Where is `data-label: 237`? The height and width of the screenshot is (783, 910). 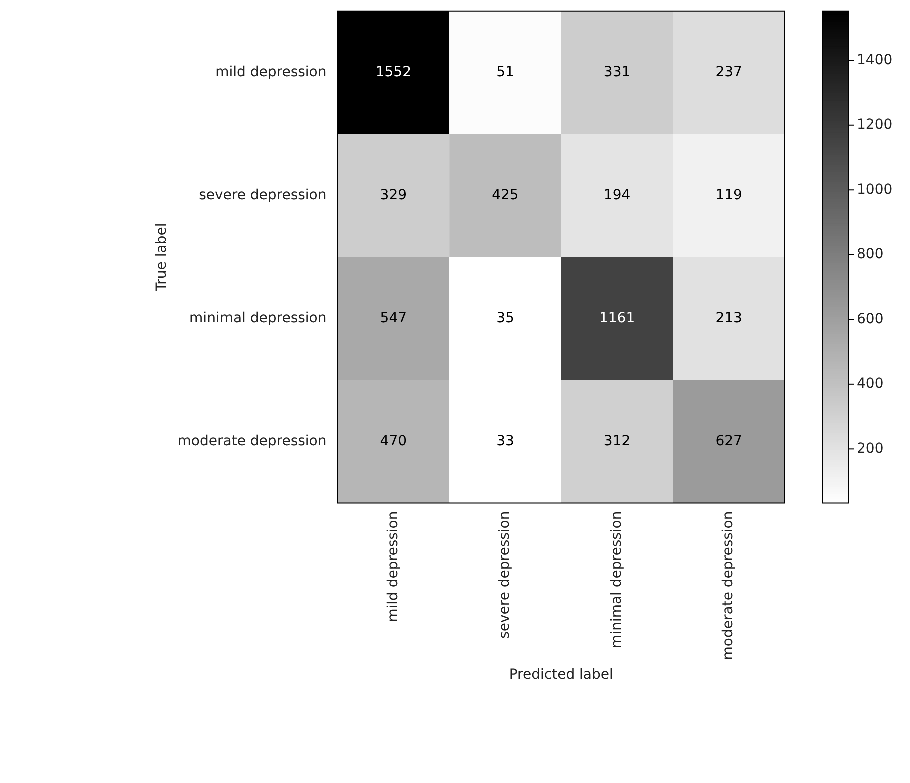
data-label: 237 is located at coordinates (729, 72).